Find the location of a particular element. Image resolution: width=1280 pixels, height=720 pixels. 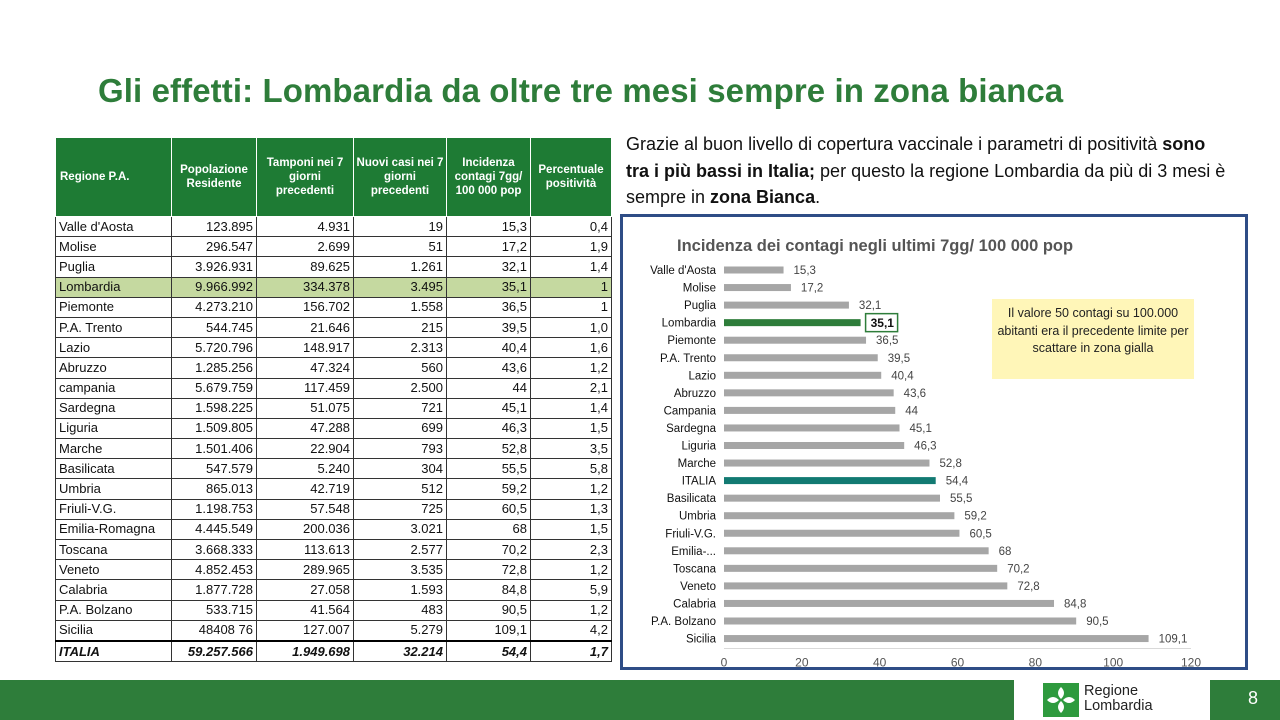

region-name-cell: Umbria is located at coordinates (113, 489).